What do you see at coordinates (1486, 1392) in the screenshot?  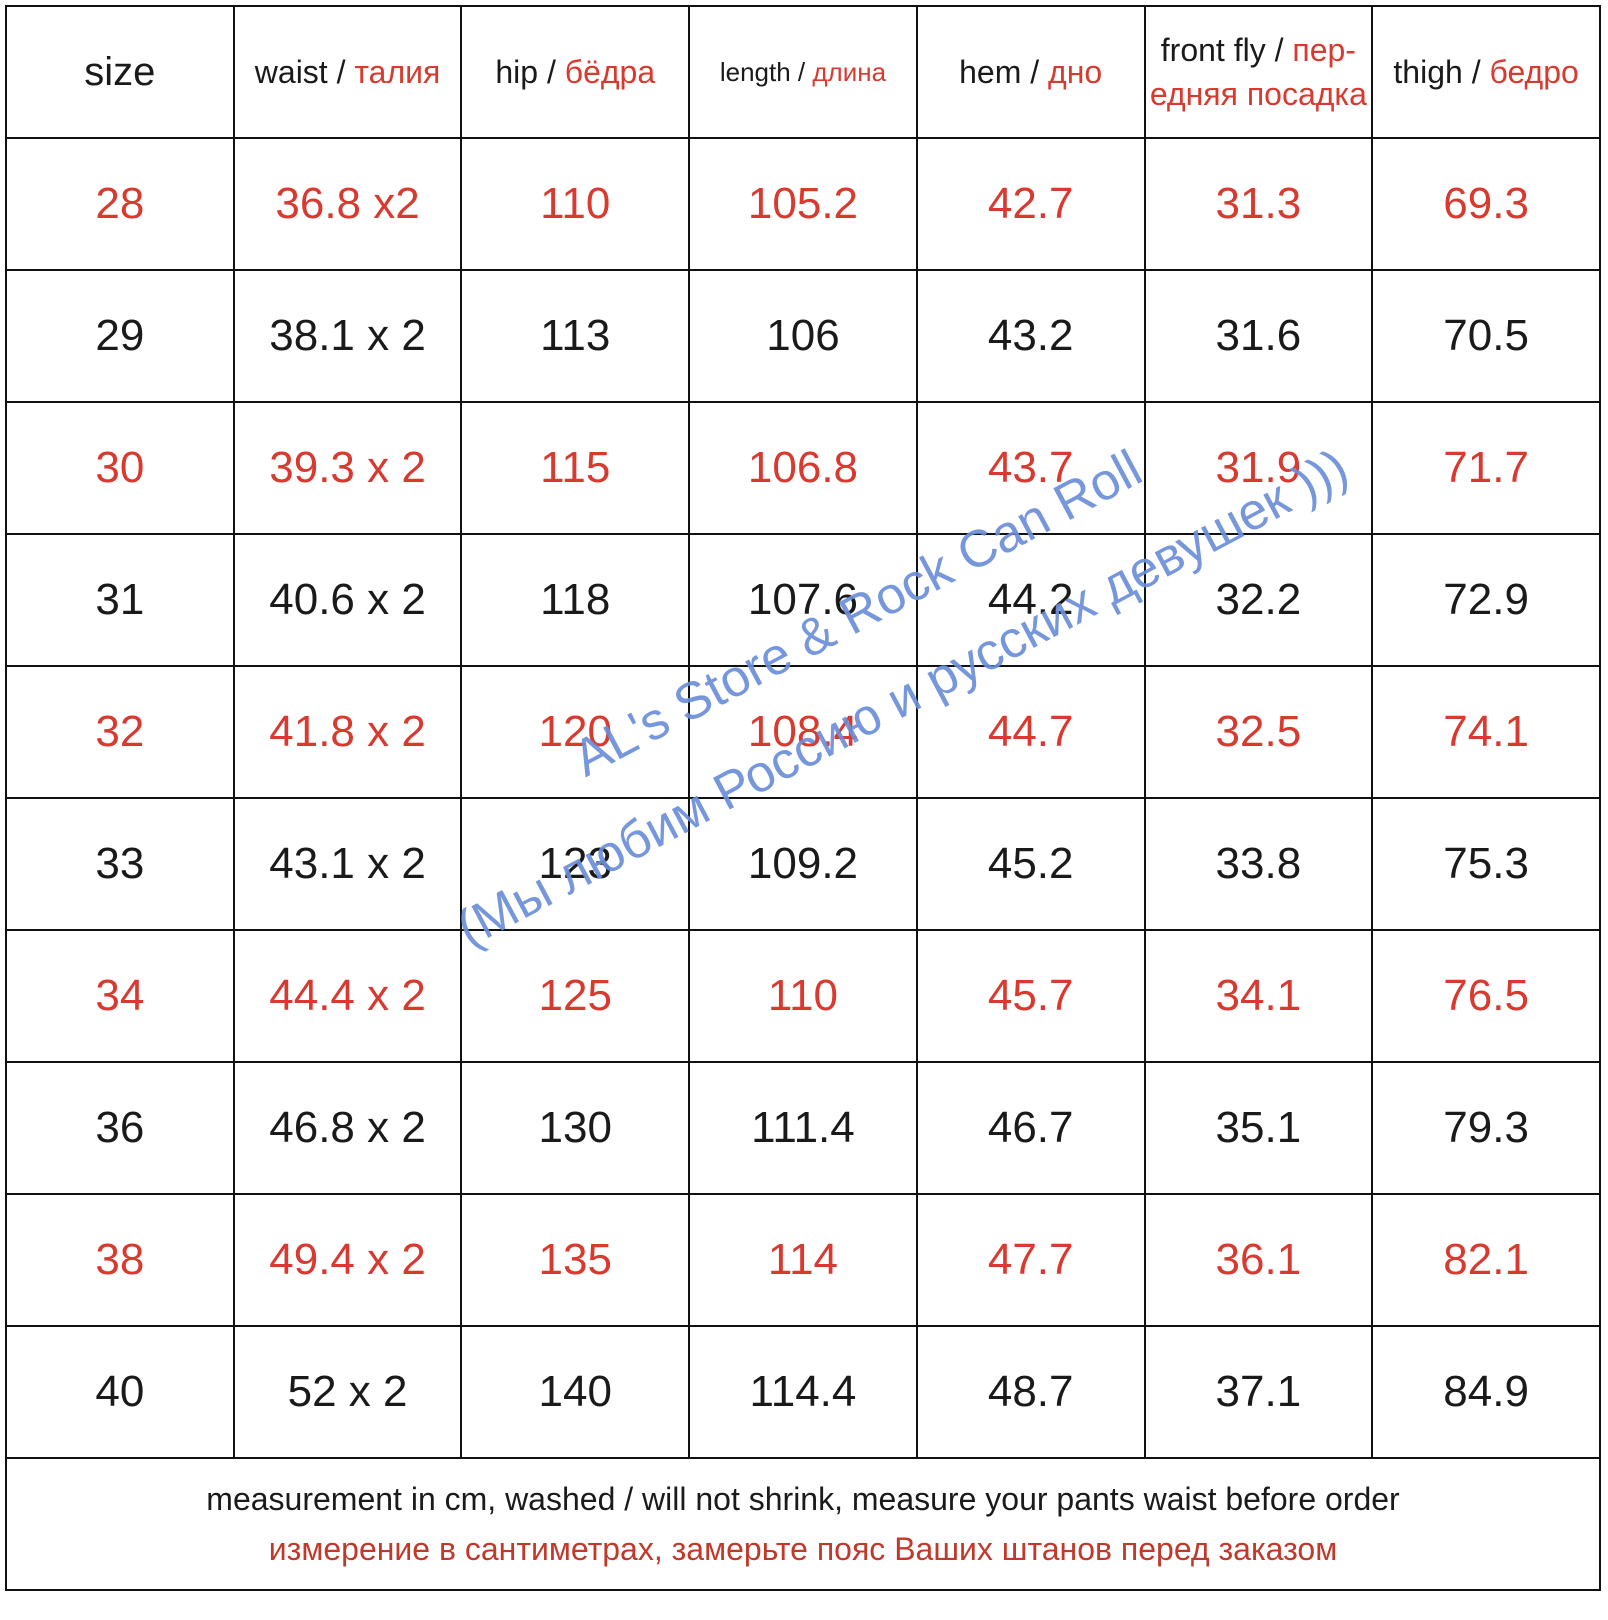 I see `cell-thigh: 84.9` at bounding box center [1486, 1392].